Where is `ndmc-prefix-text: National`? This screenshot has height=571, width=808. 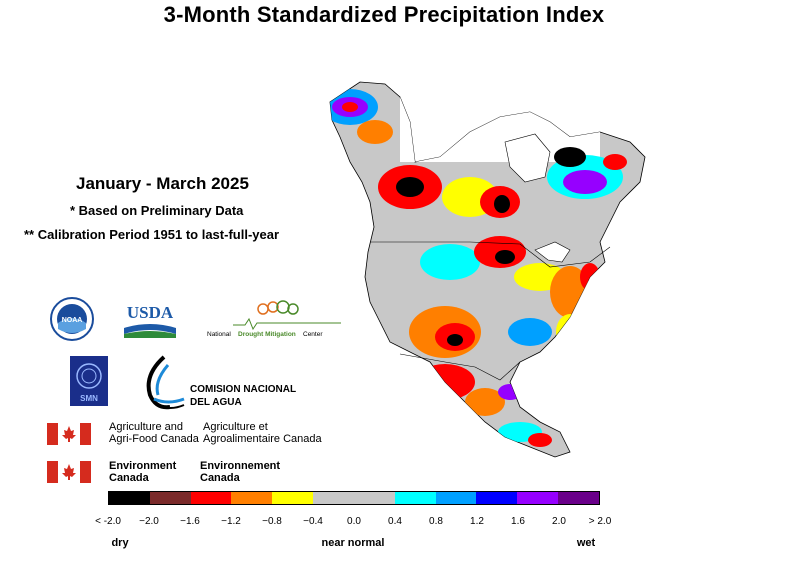
ndmc-prefix-text: National is located at coordinates (219, 334).